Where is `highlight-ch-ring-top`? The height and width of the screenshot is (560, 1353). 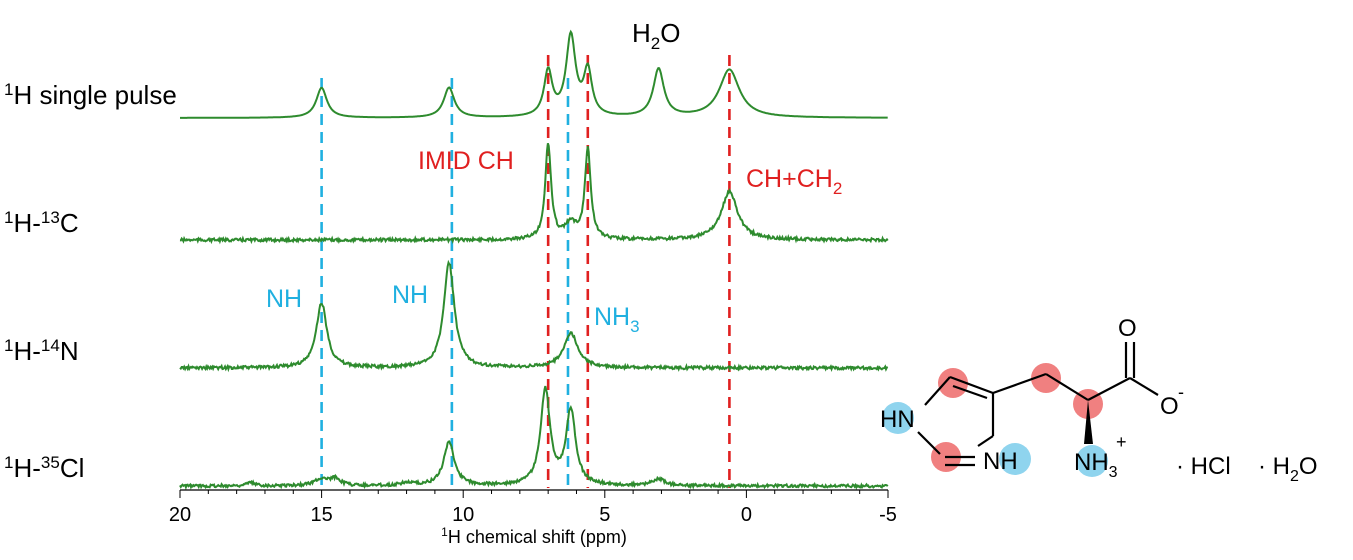 highlight-ch-ring-top is located at coordinates (953, 383).